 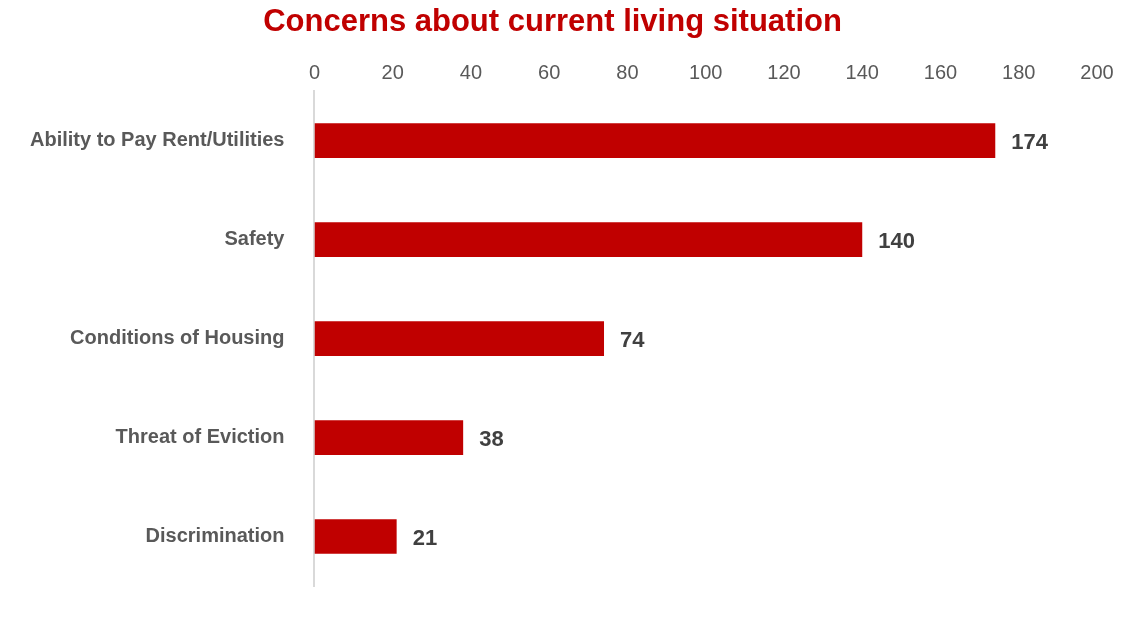 I want to click on data-label: 74, so click(x=633, y=339).